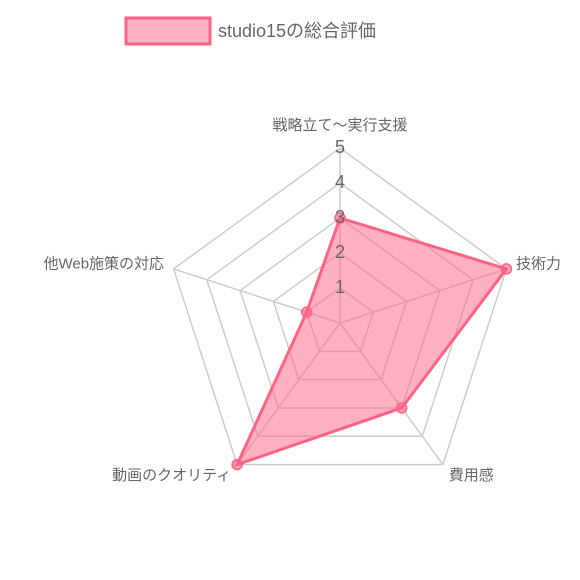 This screenshot has width=580, height=580. Describe the element at coordinates (538, 264) in the screenshot. I see `axis-label: 技術力` at that location.